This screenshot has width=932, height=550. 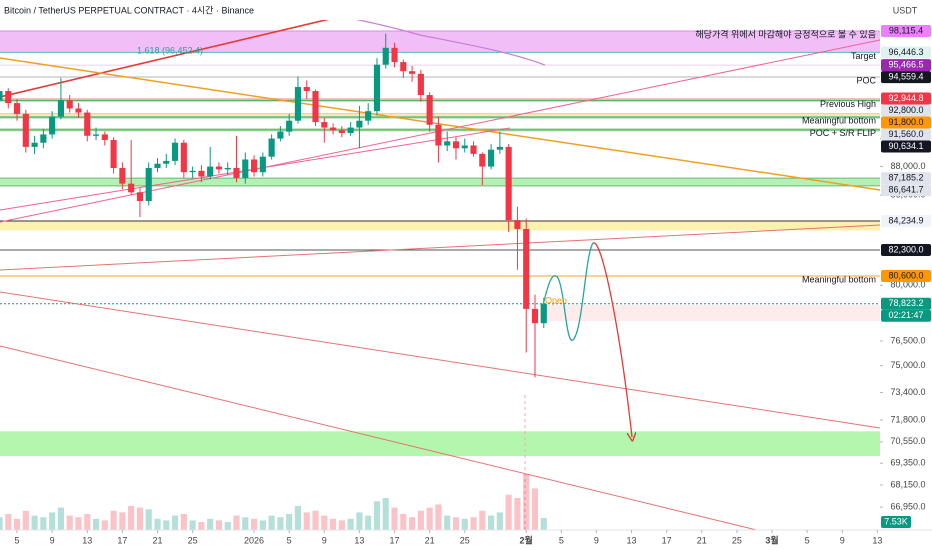 What do you see at coordinates (596, 540) in the screenshot?
I see `x-tick-label: 9` at bounding box center [596, 540].